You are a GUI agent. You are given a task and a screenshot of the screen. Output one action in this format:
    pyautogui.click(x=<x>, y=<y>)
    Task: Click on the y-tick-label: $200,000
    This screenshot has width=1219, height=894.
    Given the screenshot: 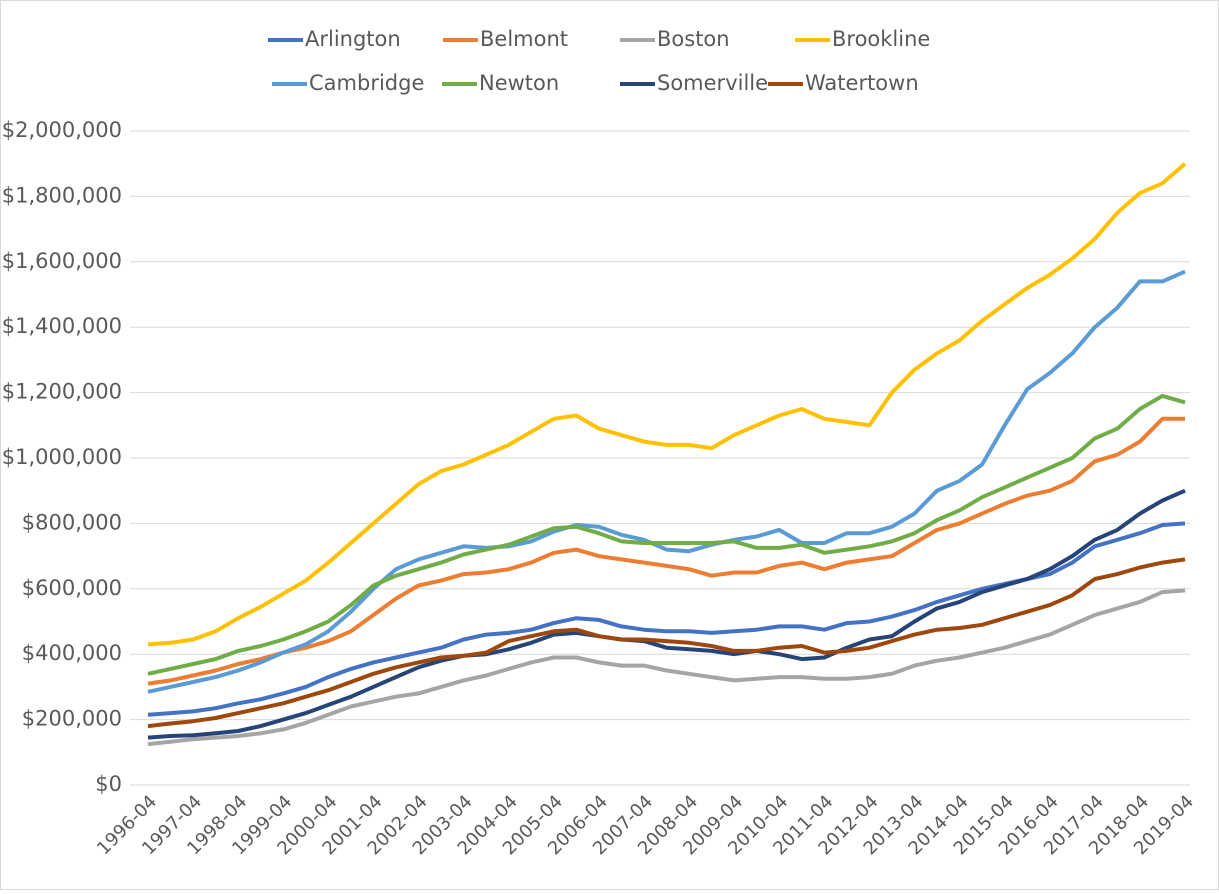 What is the action you would take?
    pyautogui.click(x=72, y=719)
    